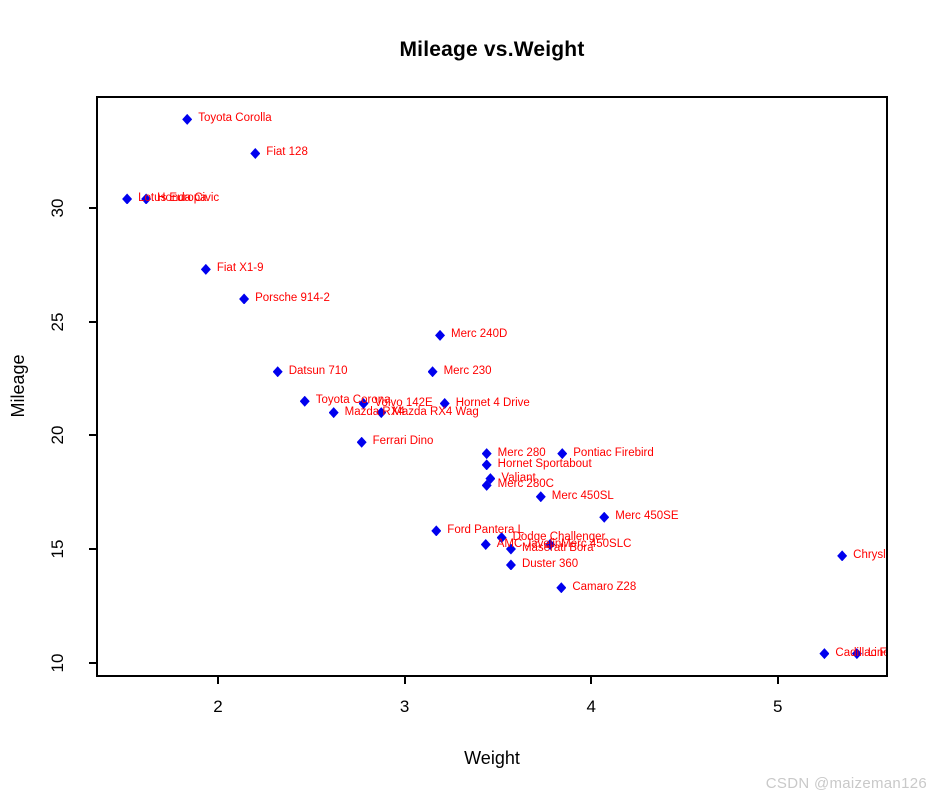 This screenshot has width=937, height=798. Describe the element at coordinates (550, 563) in the screenshot. I see `point-label: Duster 360` at that location.